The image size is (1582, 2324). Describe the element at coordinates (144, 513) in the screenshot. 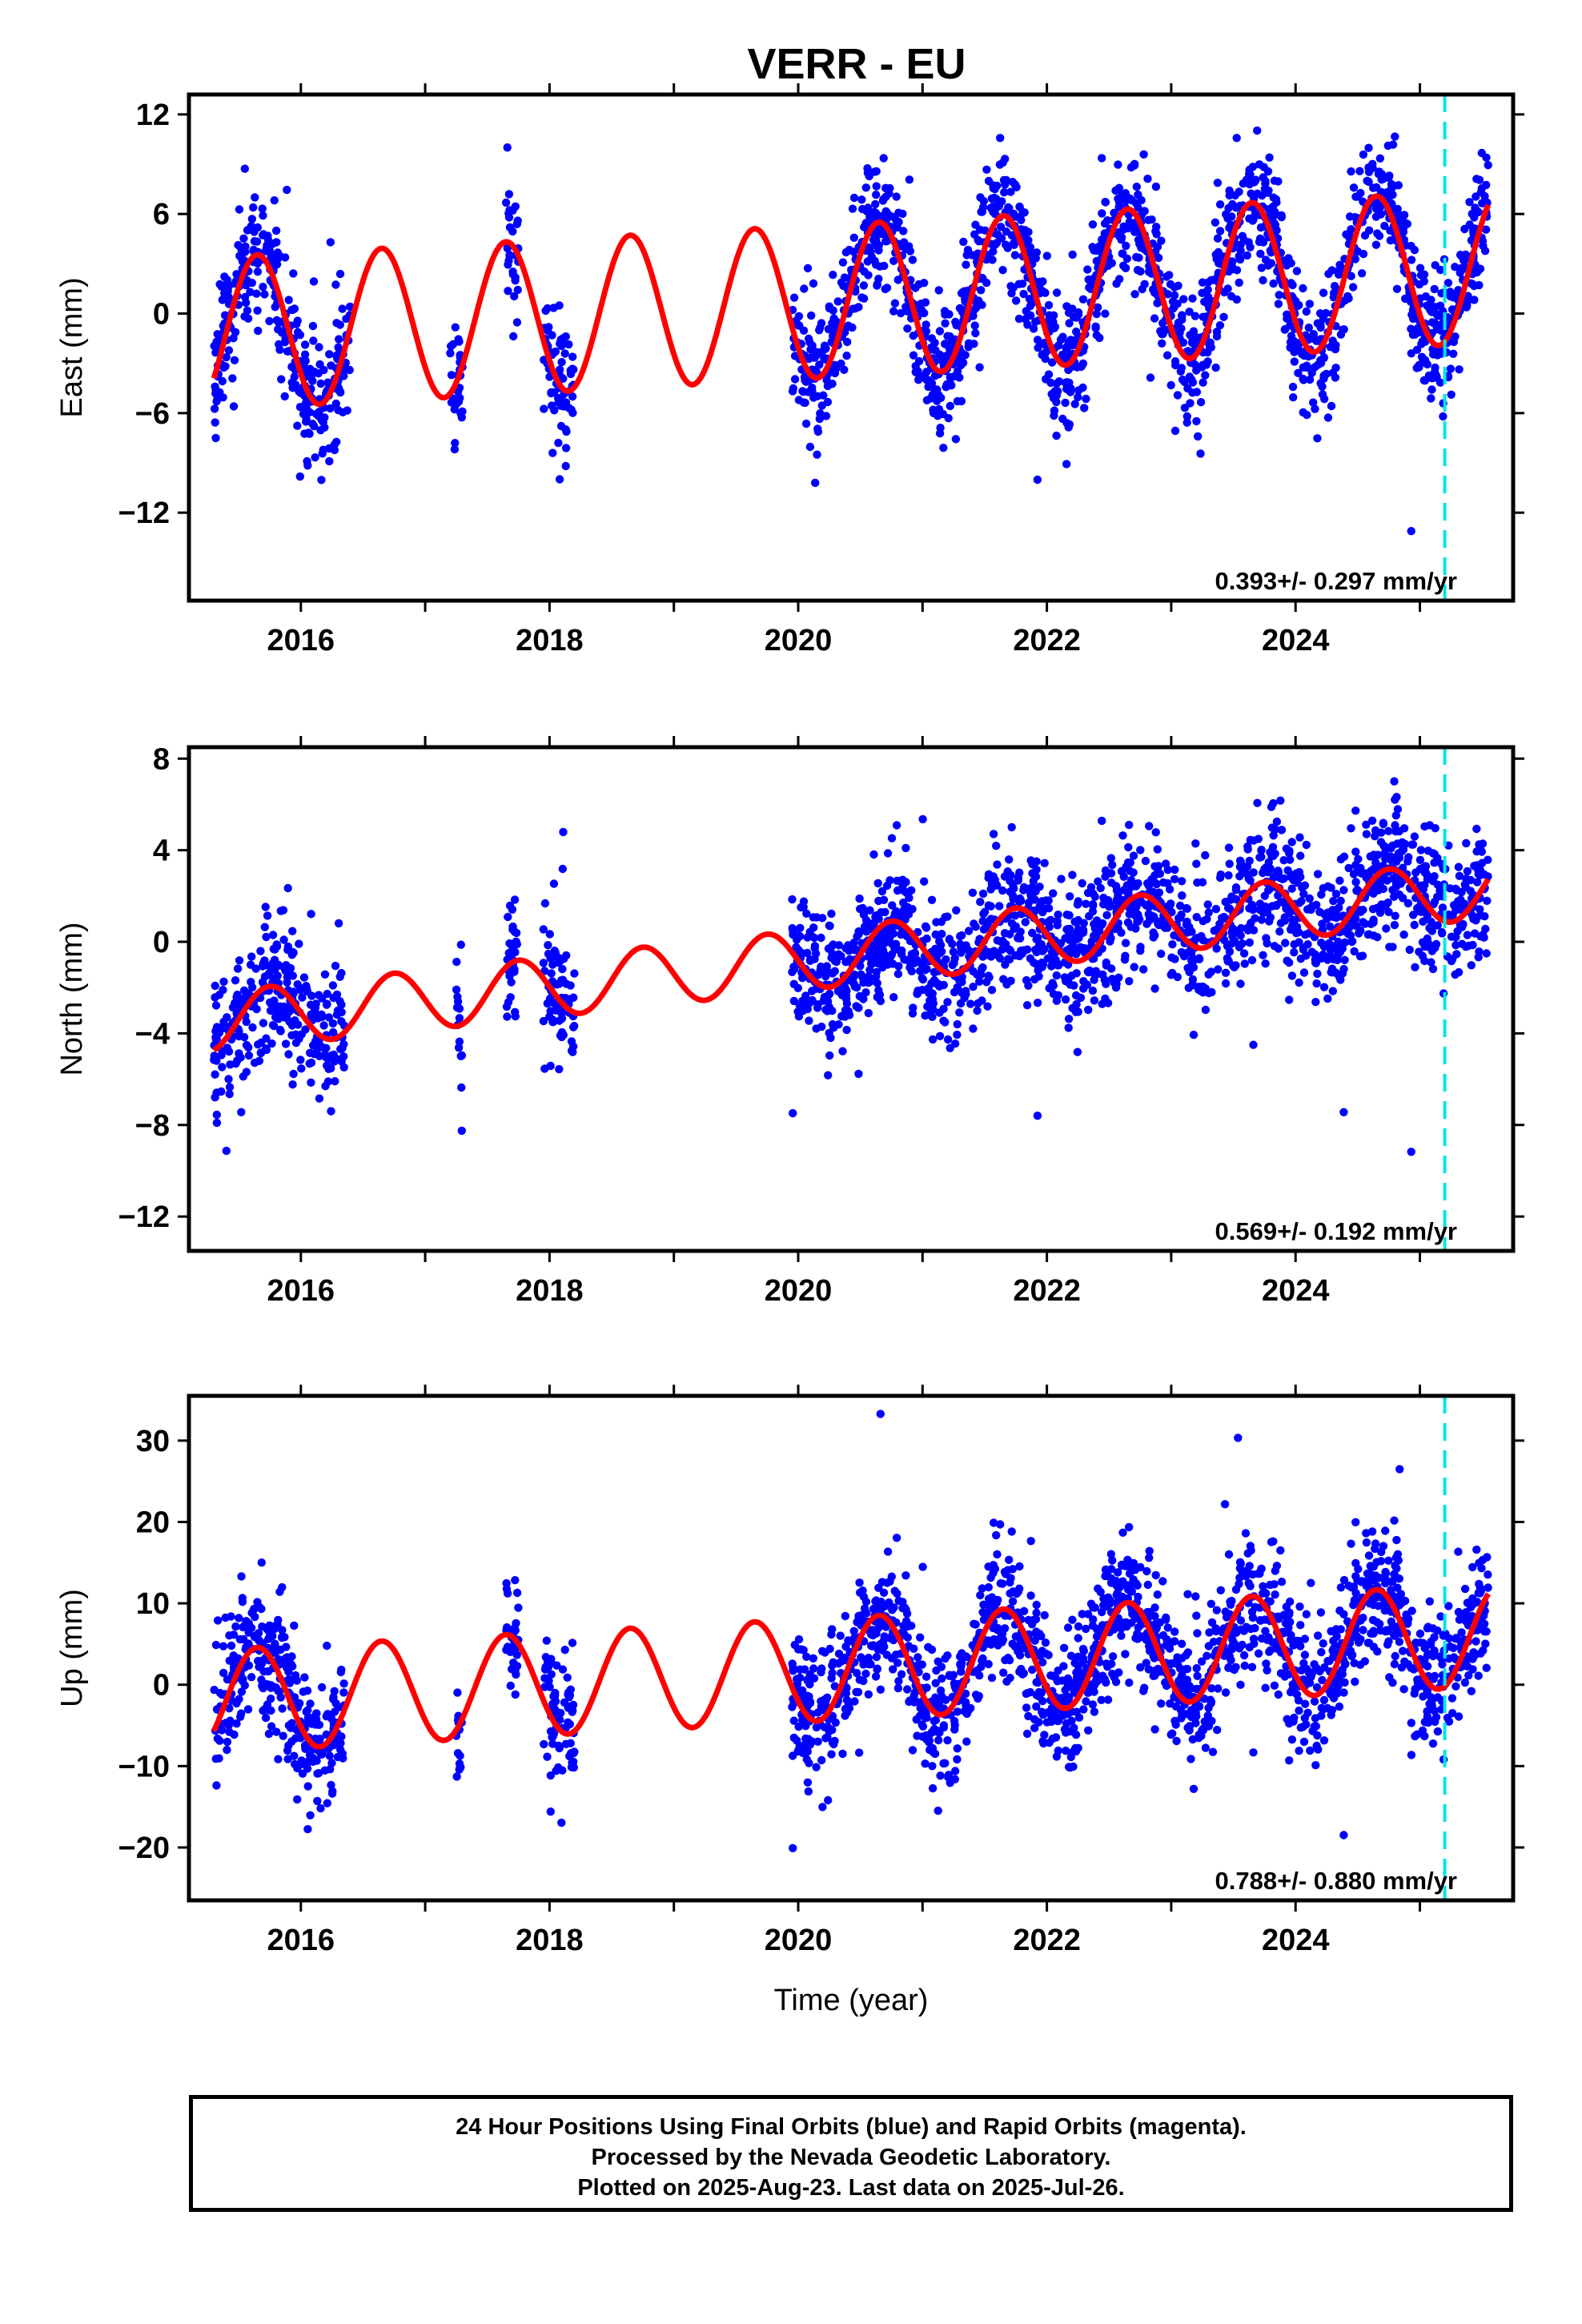

I see `y-tick-label: −12` at that location.